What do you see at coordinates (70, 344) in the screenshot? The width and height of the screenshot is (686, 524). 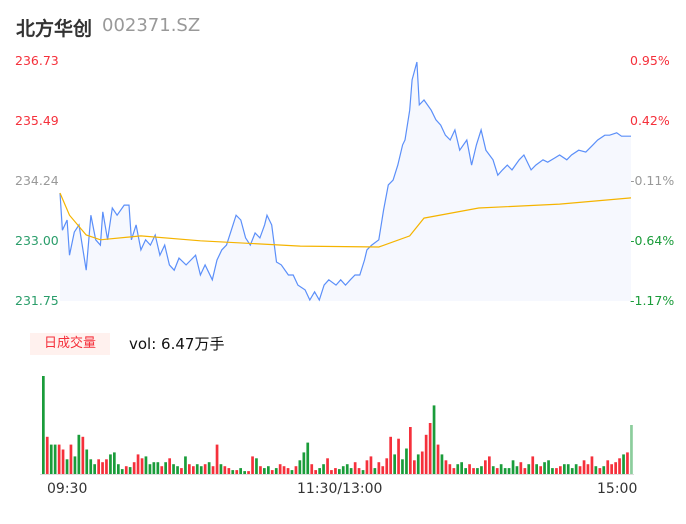 I see `volume-tab: 日成交量` at bounding box center [70, 344].